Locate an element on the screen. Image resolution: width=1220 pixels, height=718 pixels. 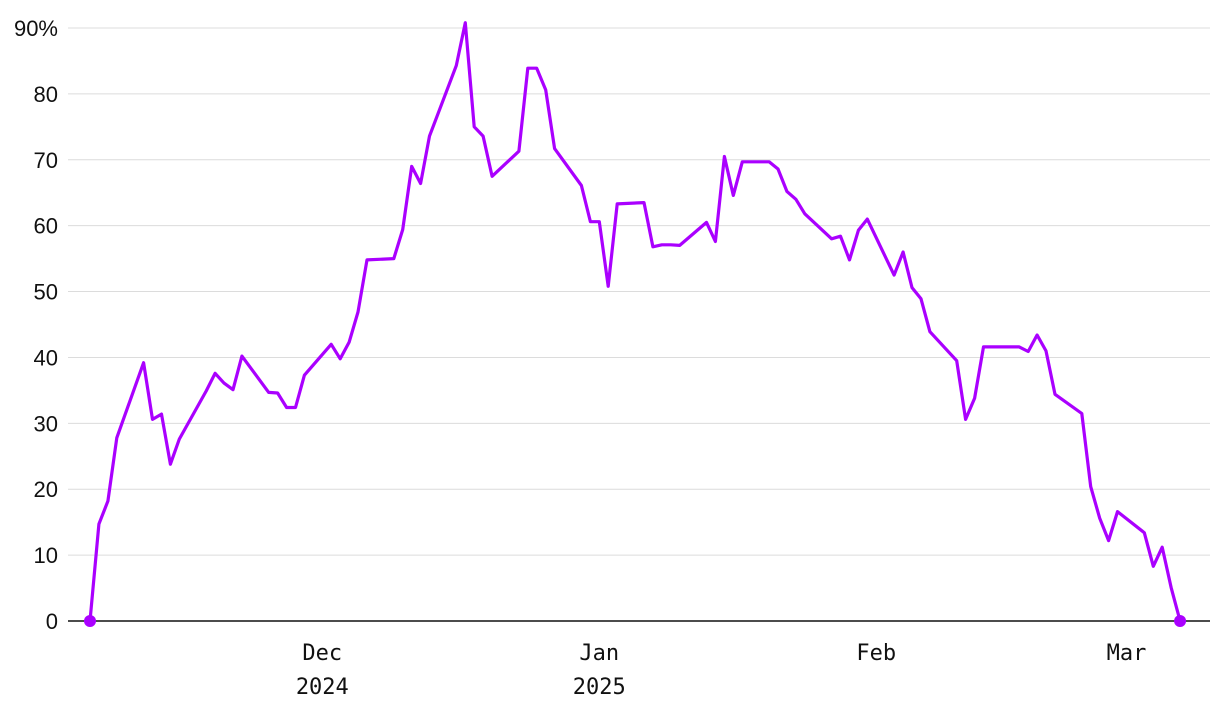
endpoint-markers is located at coordinates (635, 621).